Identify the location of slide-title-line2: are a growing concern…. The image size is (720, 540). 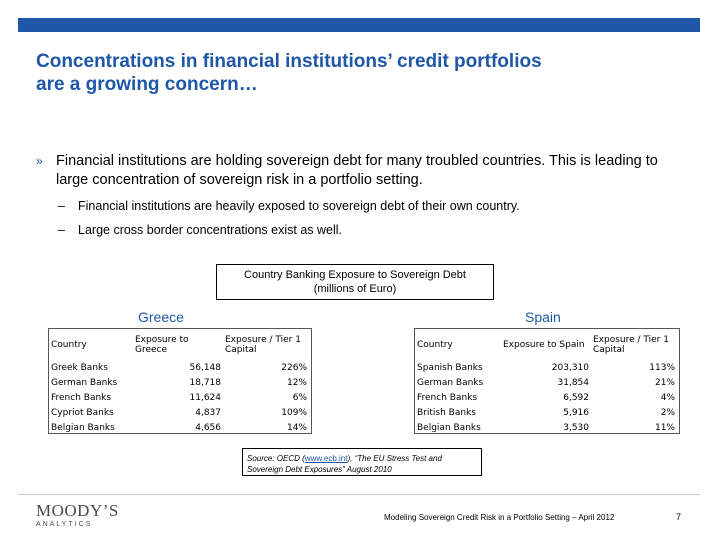
(147, 84).